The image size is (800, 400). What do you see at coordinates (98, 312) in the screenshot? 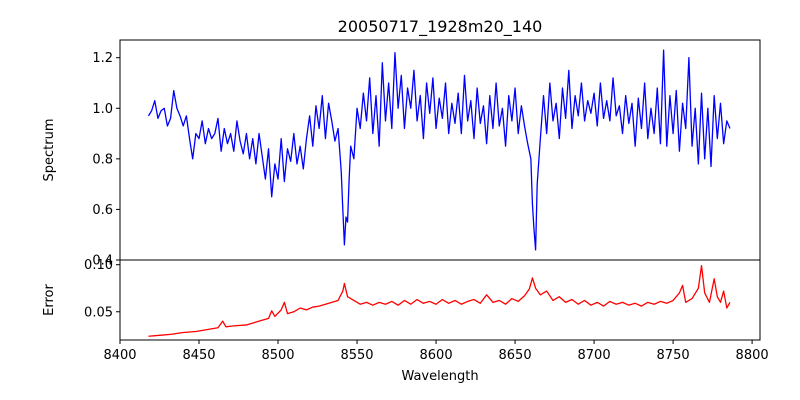
I see `error-y-tick-label: 0.05` at bounding box center [98, 312].